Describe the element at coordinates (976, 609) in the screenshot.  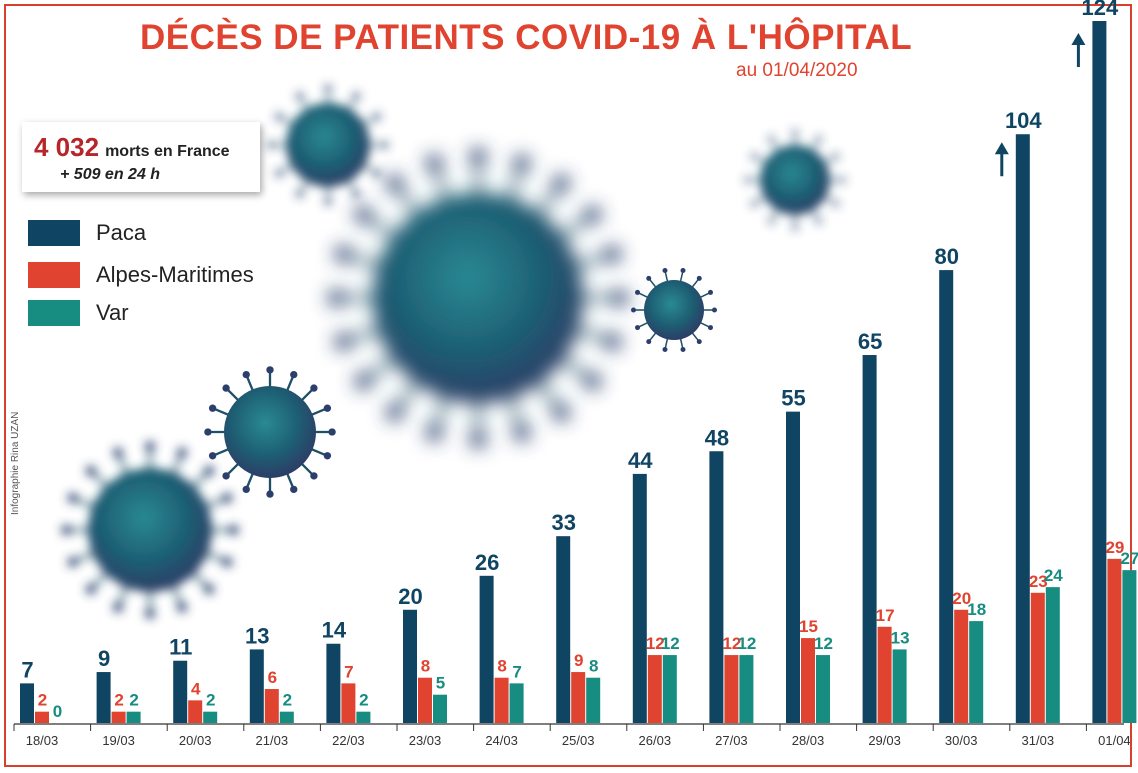
I see `value-label-var-30-03: 18` at that location.